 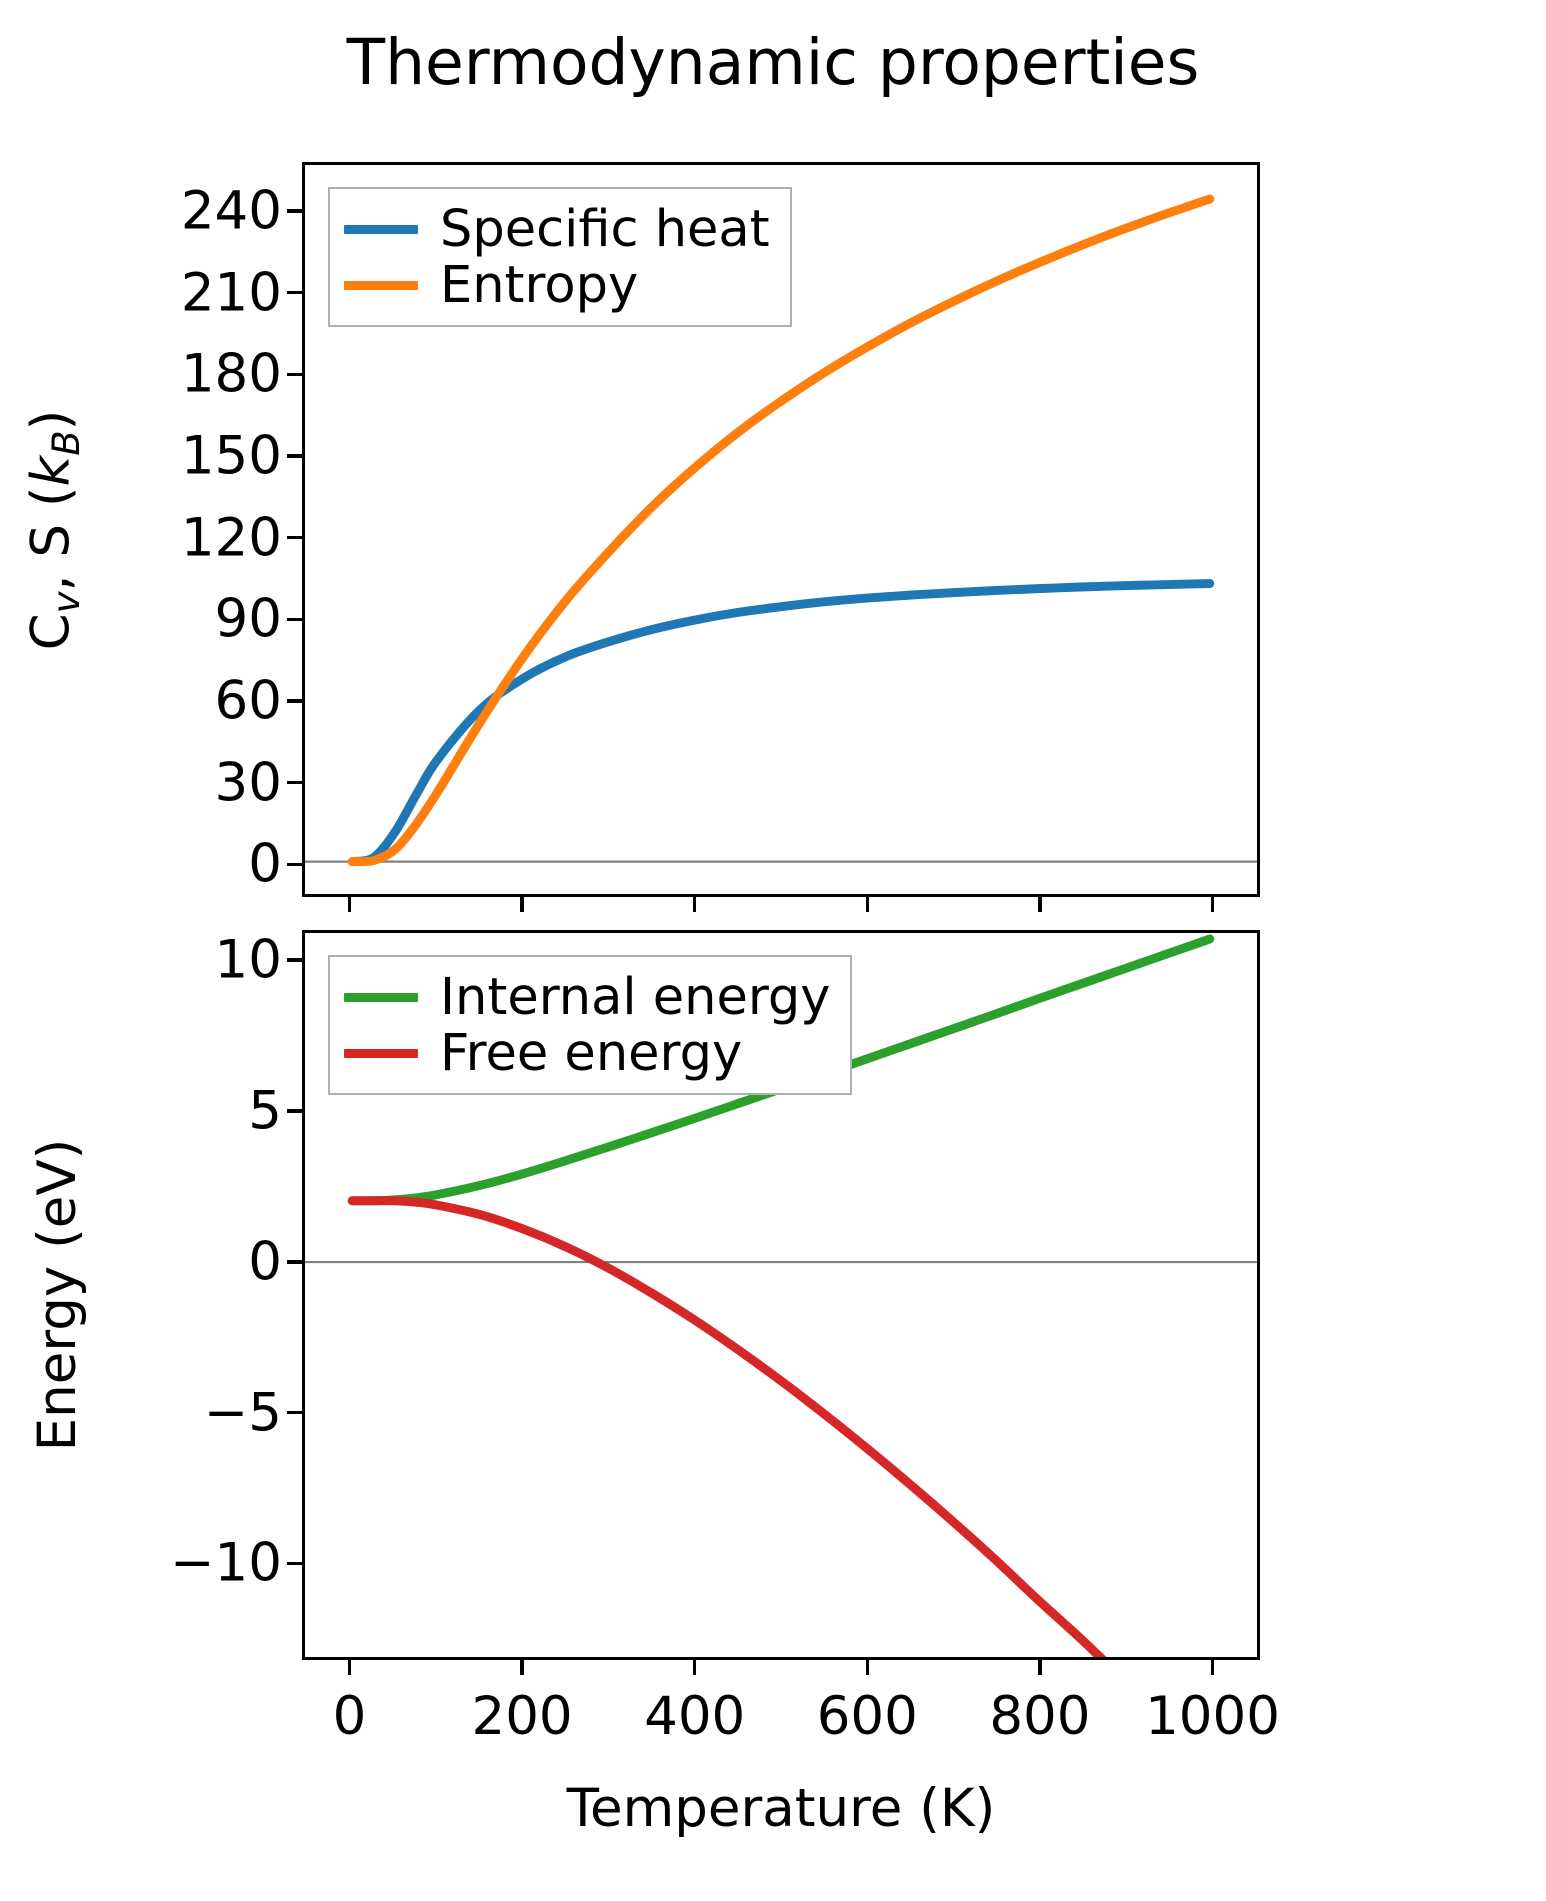 I want to click on x-tick-label: 1000, so click(x=1212, y=1716).